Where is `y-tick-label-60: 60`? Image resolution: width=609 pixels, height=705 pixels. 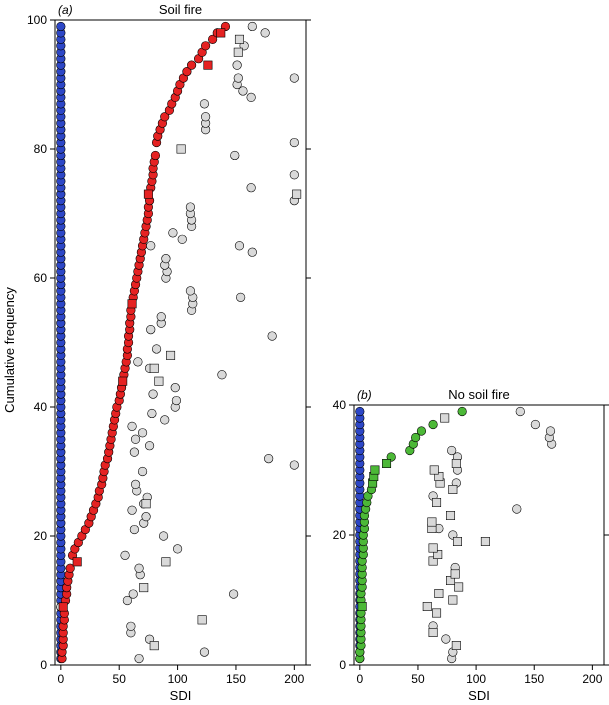 y-tick-label-60: 60 is located at coordinates (41, 278).